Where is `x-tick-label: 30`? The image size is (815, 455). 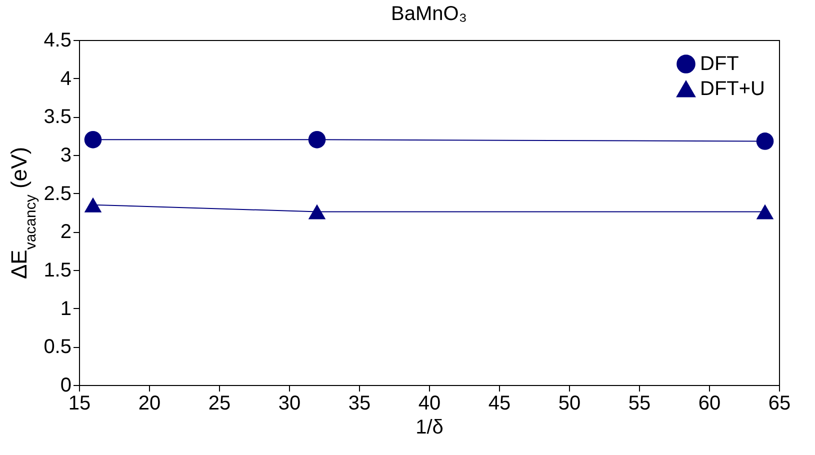 x-tick-label: 30 is located at coordinates (289, 403).